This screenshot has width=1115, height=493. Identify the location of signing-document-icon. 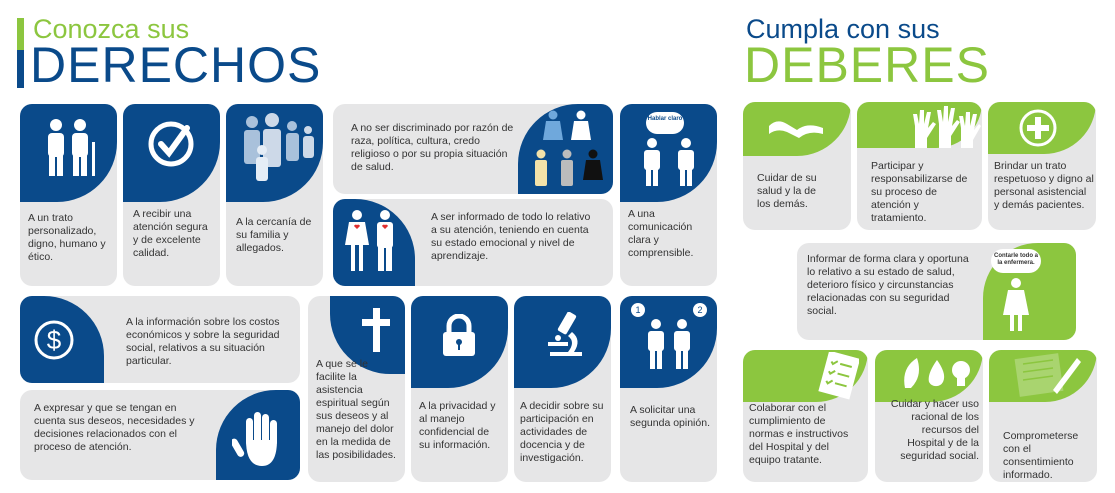
(1048, 375).